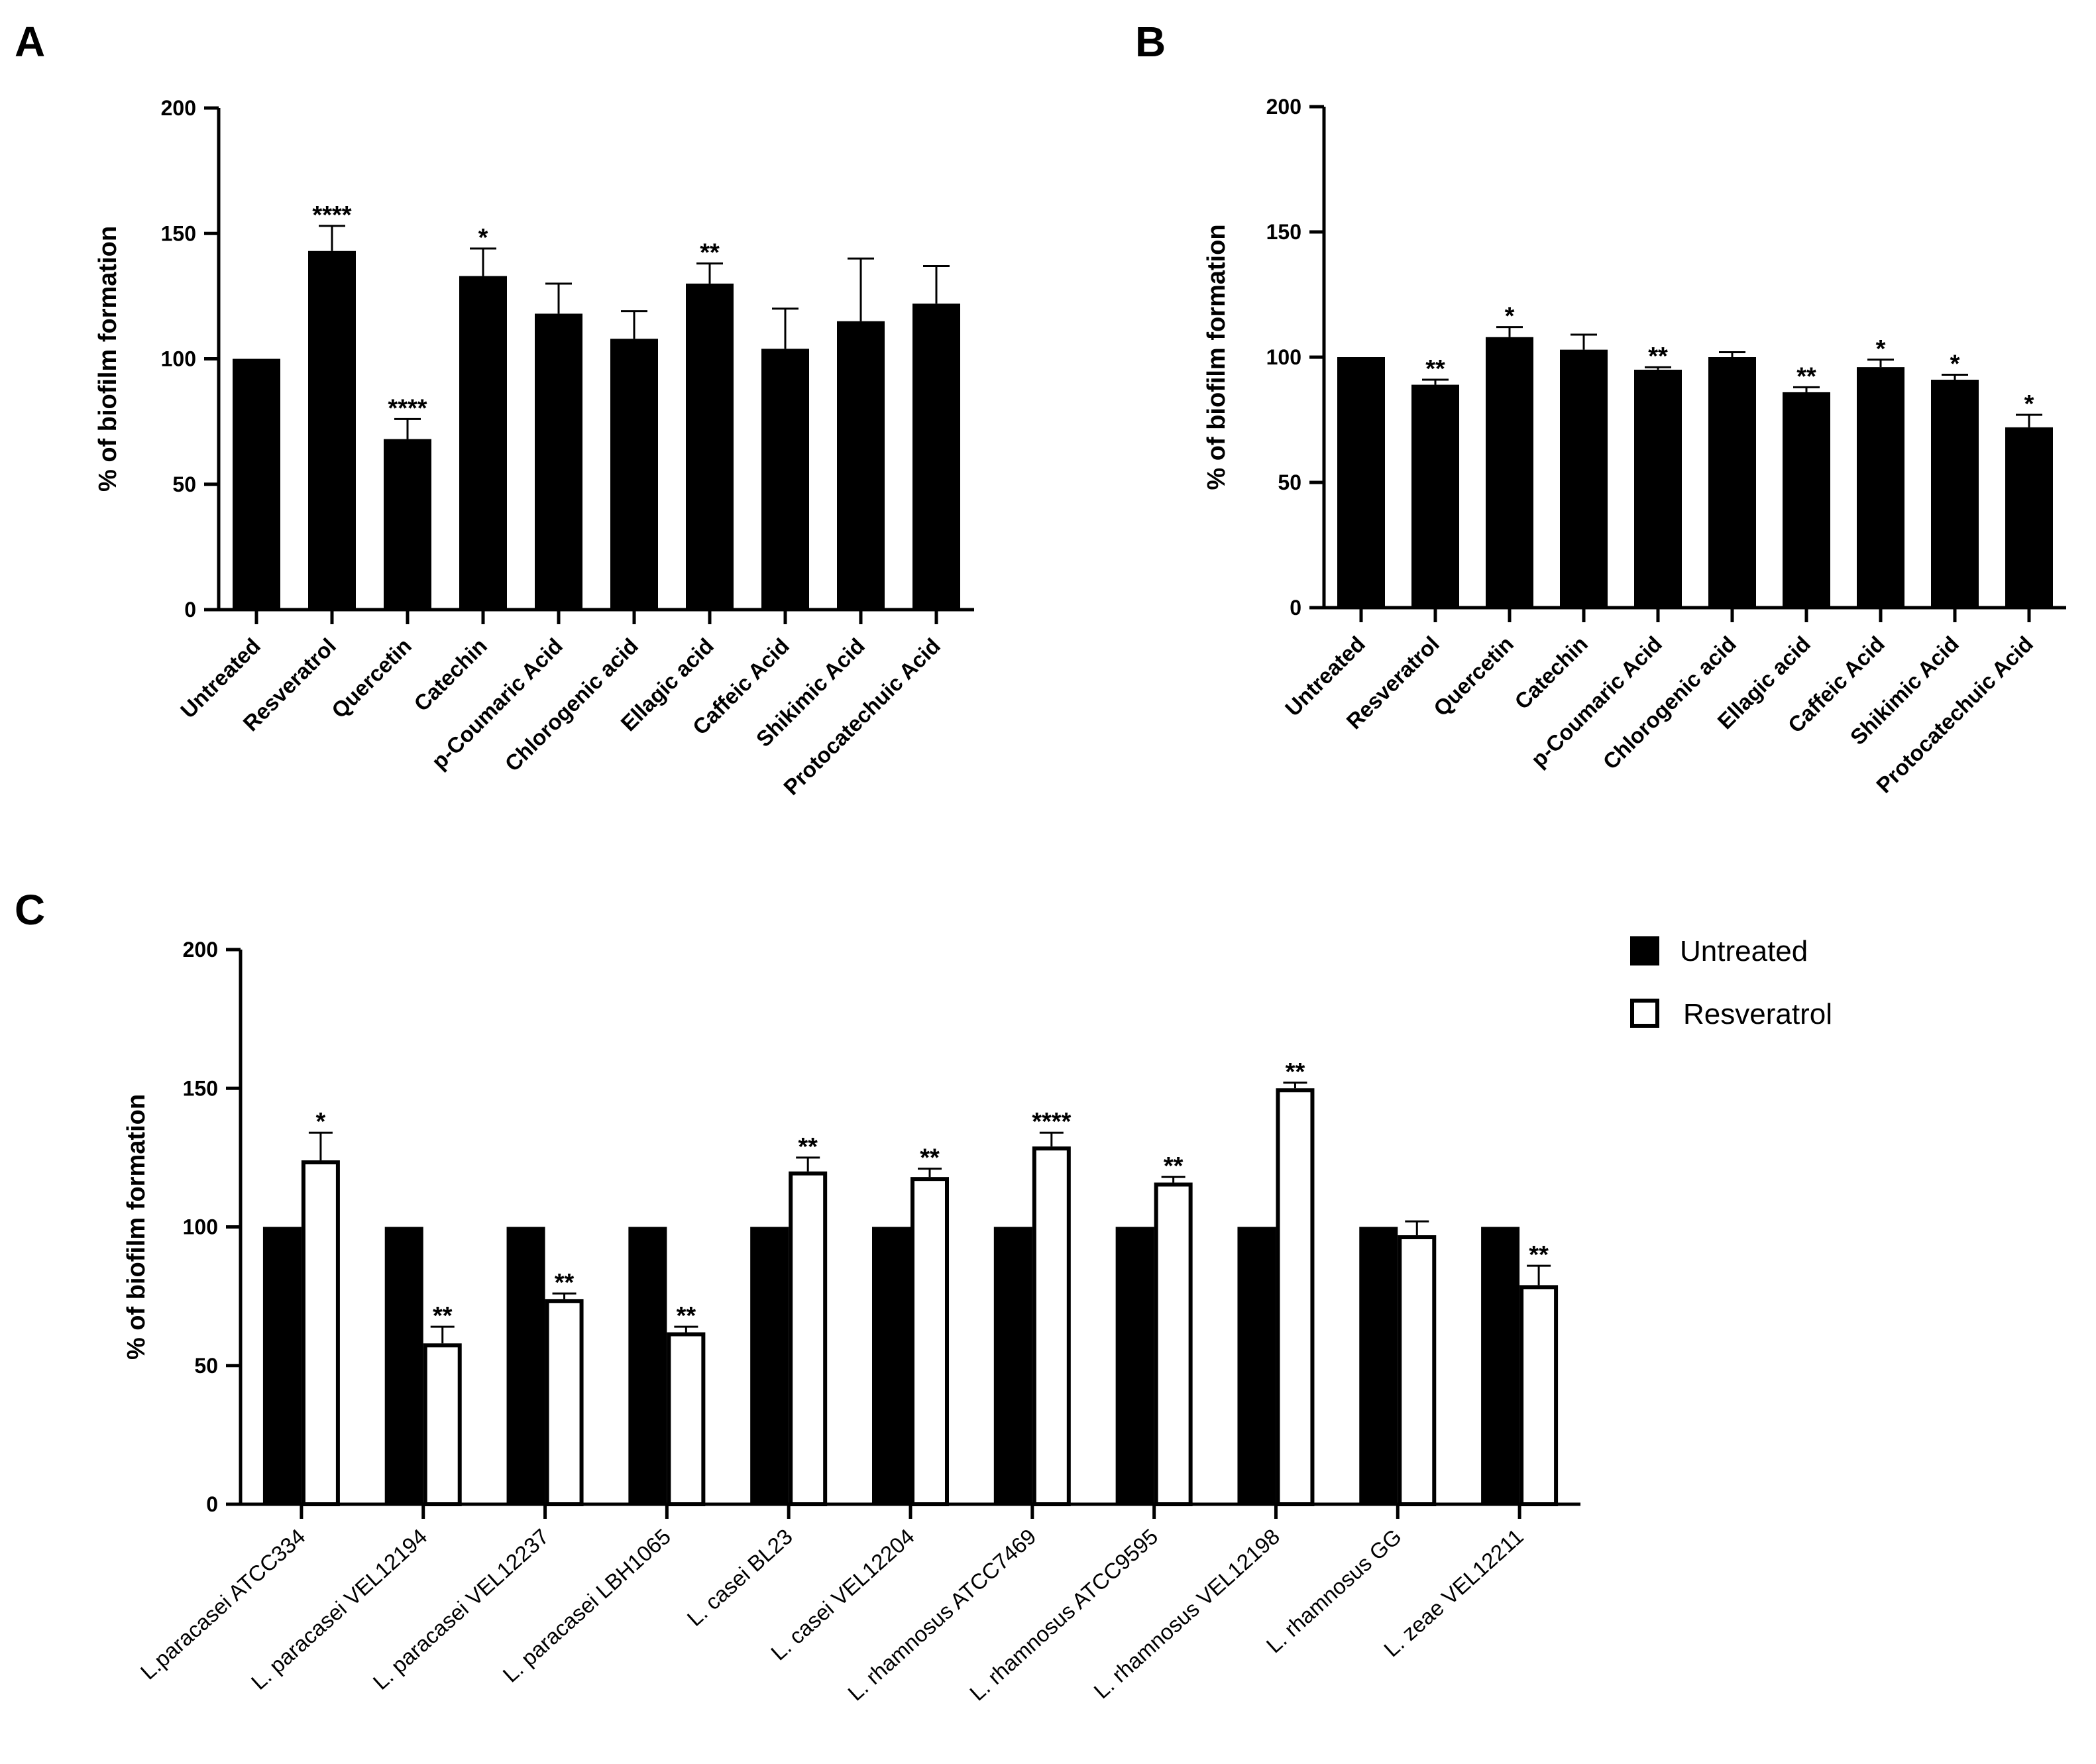  I want to click on panel-label: B, so click(1150, 42).